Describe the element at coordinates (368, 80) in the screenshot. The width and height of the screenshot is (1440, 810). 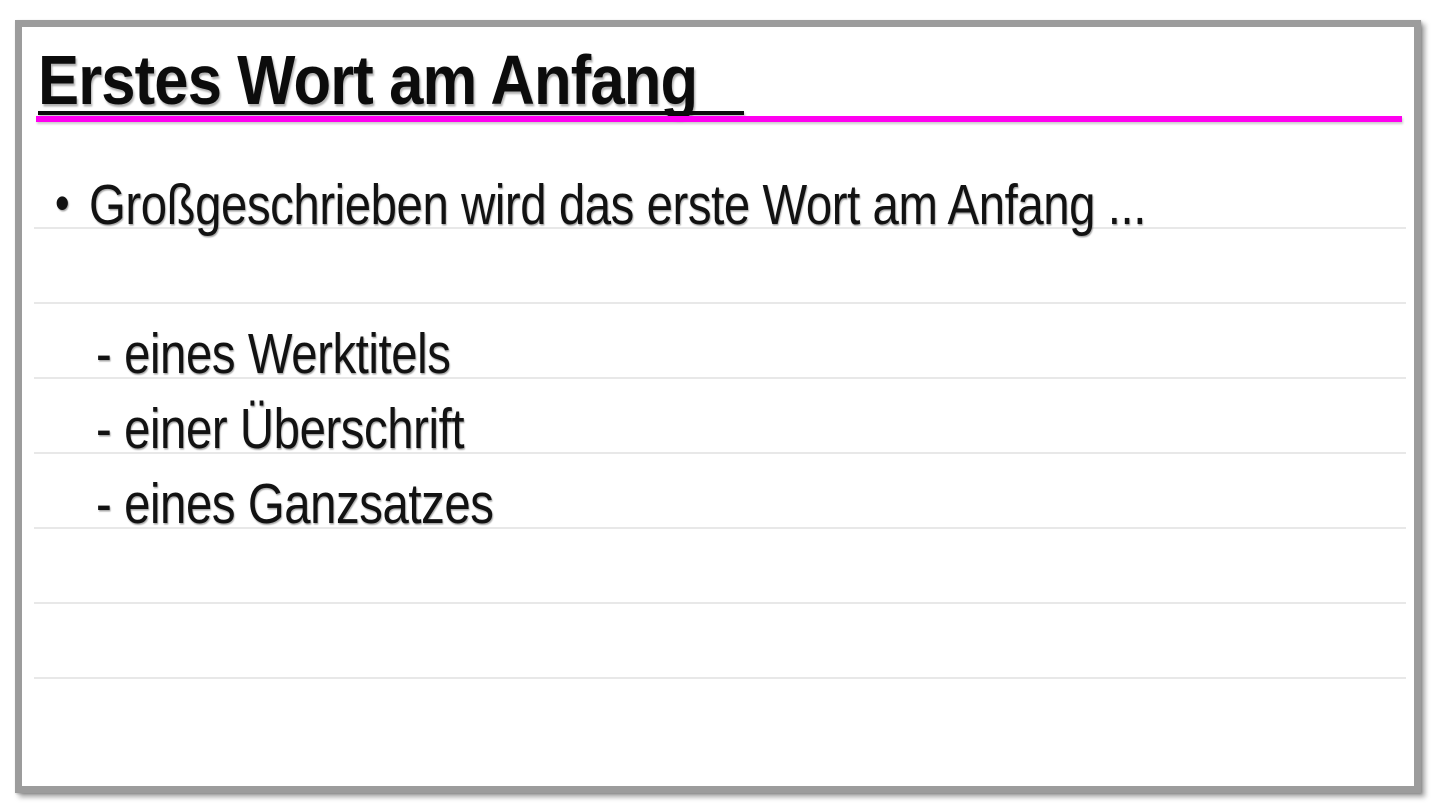
I see `slide-title: Erstes Wort am Anfang` at that location.